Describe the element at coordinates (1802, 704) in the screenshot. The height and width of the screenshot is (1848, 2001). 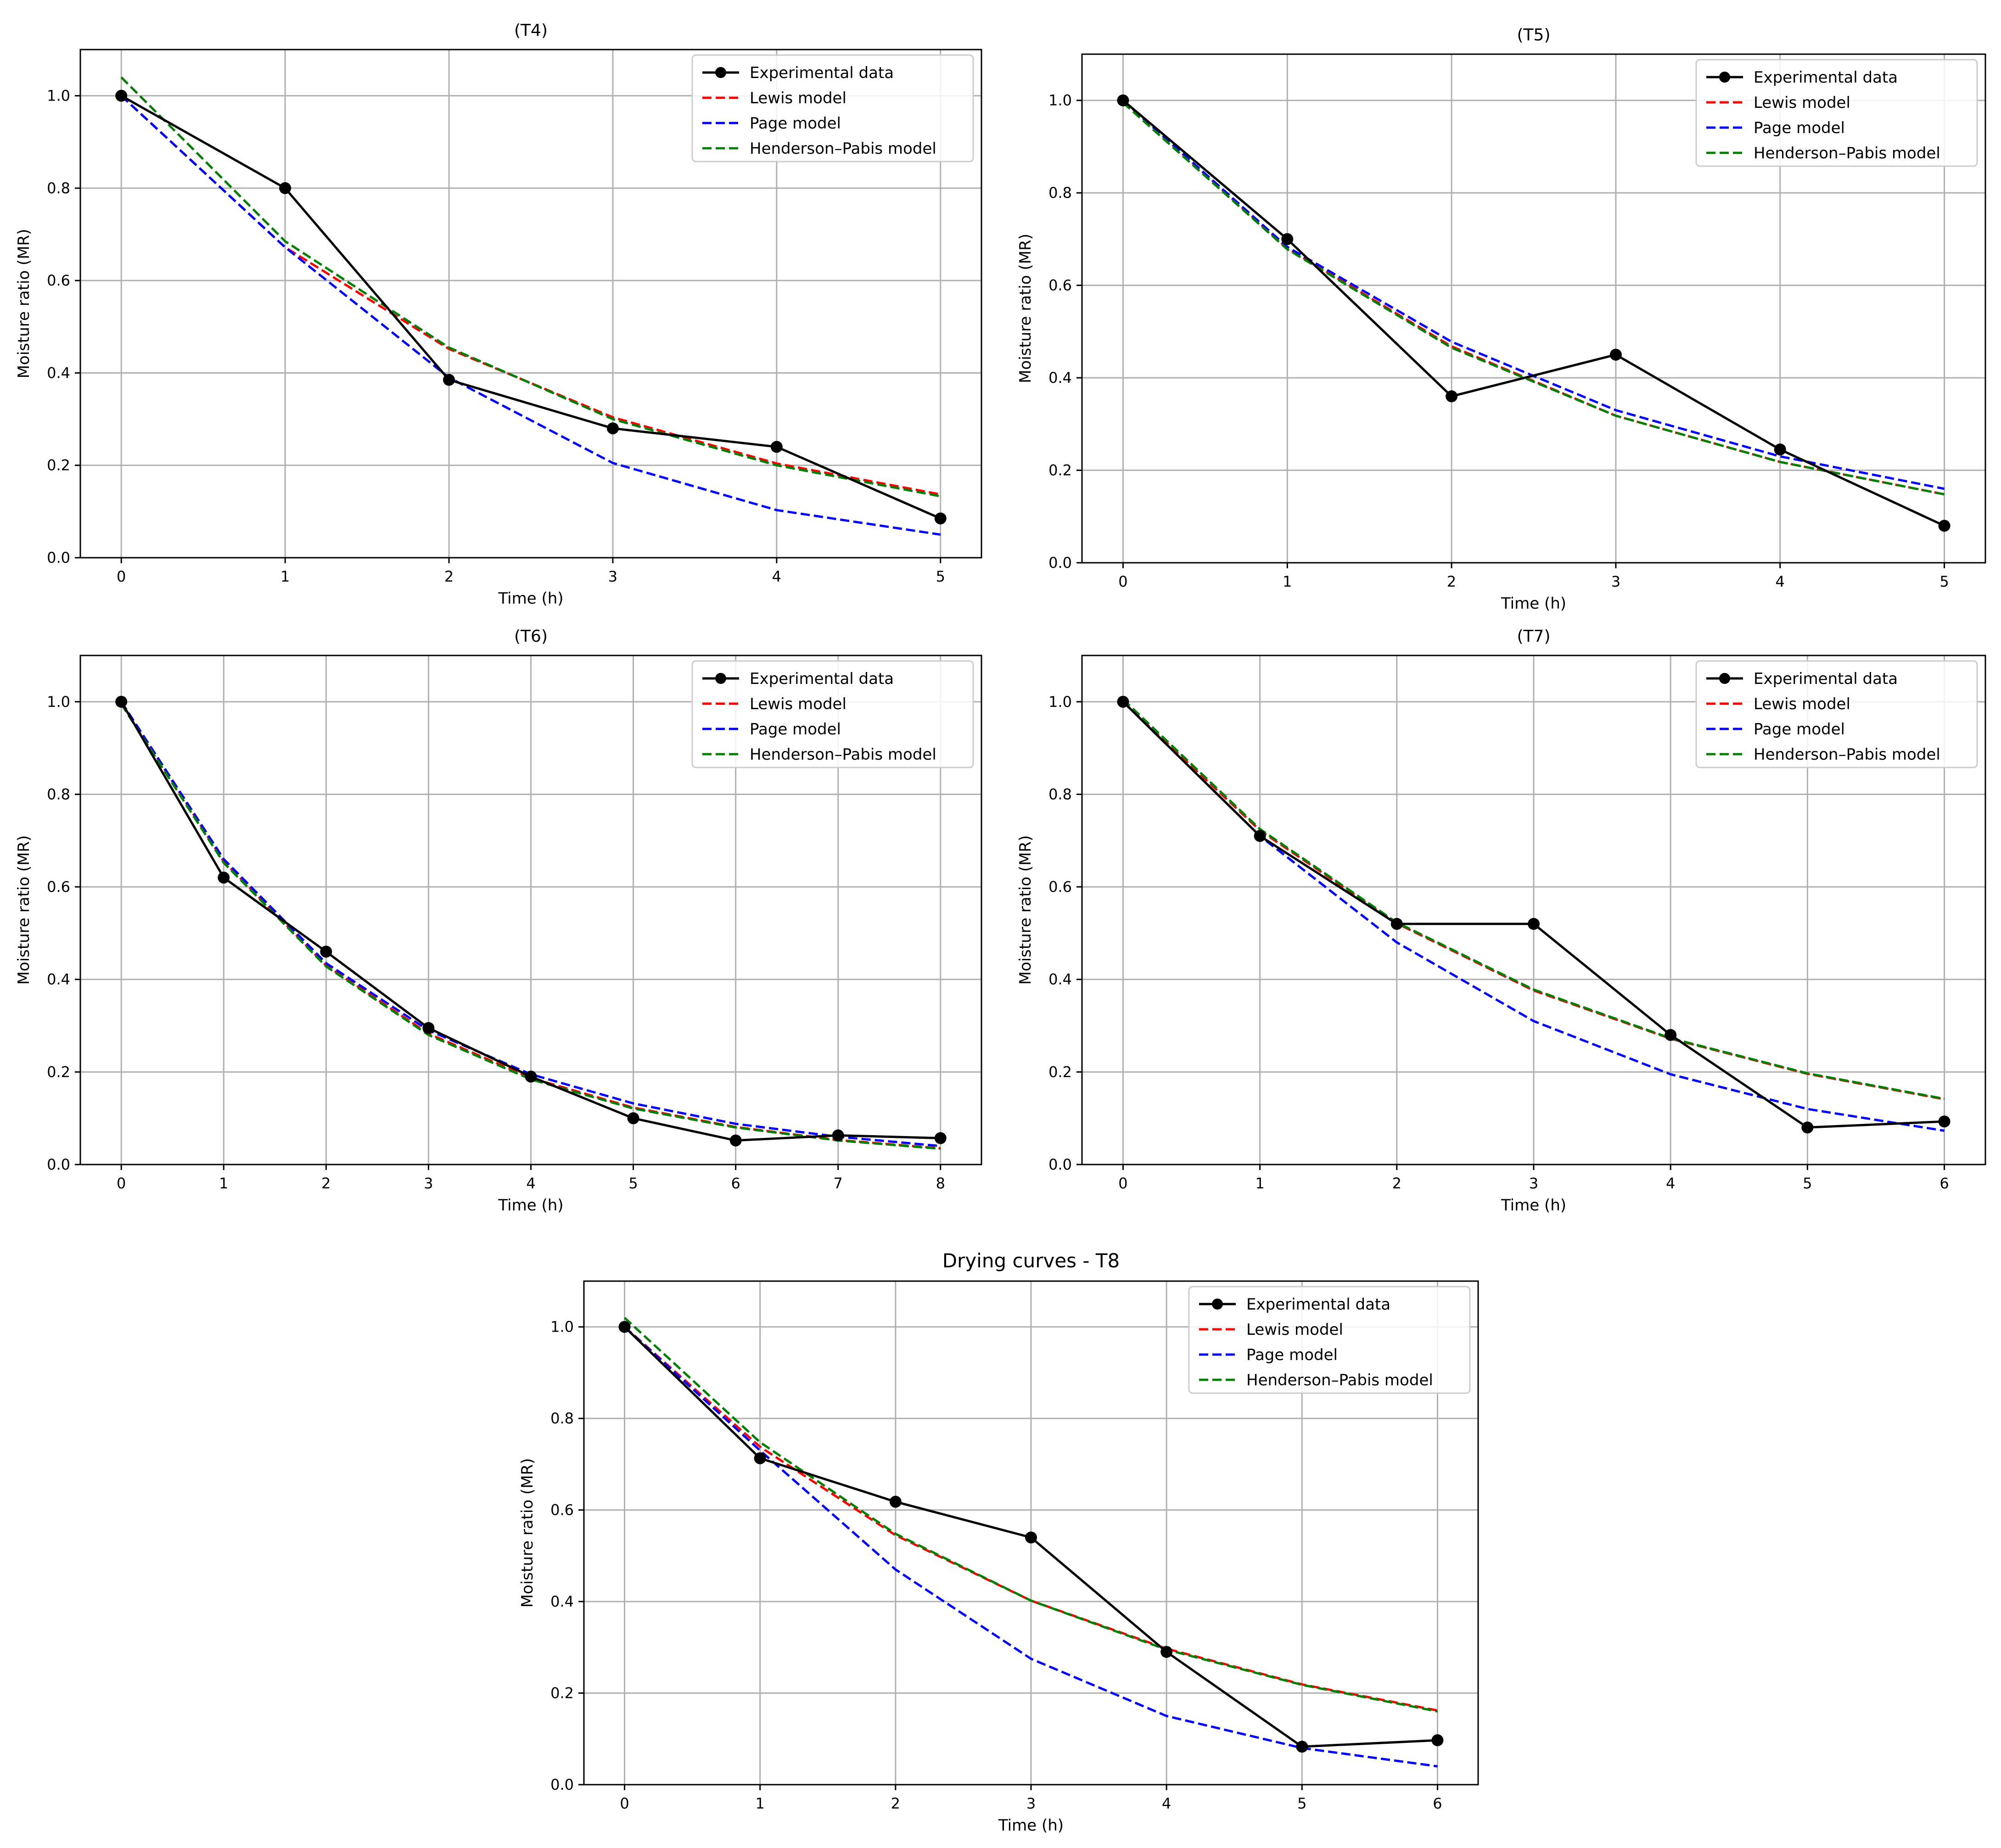
I see `legend-label-1: Lewis model` at that location.